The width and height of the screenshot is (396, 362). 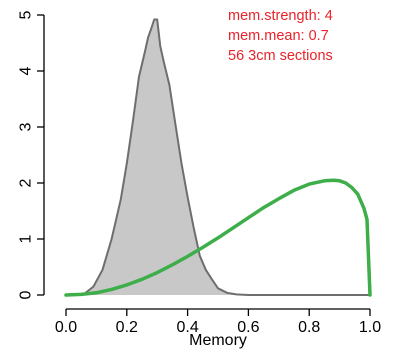 What do you see at coordinates (370, 327) in the screenshot?
I see `x-tick-label: 1.0` at bounding box center [370, 327].